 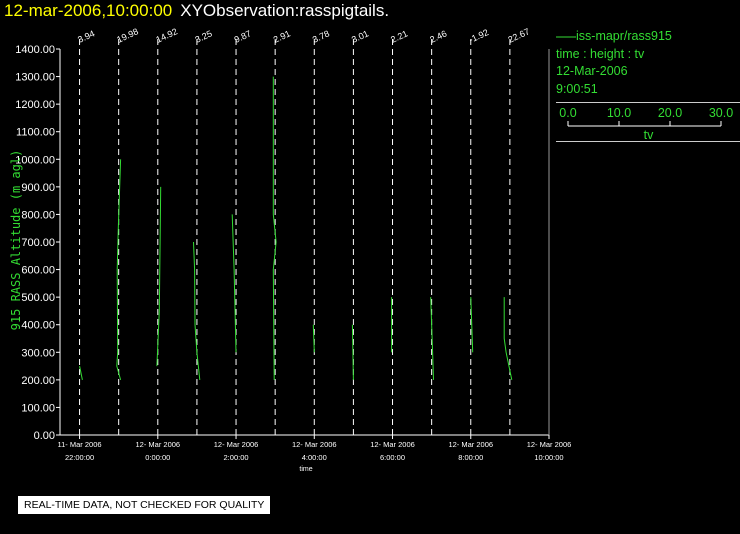 I want to click on profile-label: -1.92, so click(x=478, y=36).